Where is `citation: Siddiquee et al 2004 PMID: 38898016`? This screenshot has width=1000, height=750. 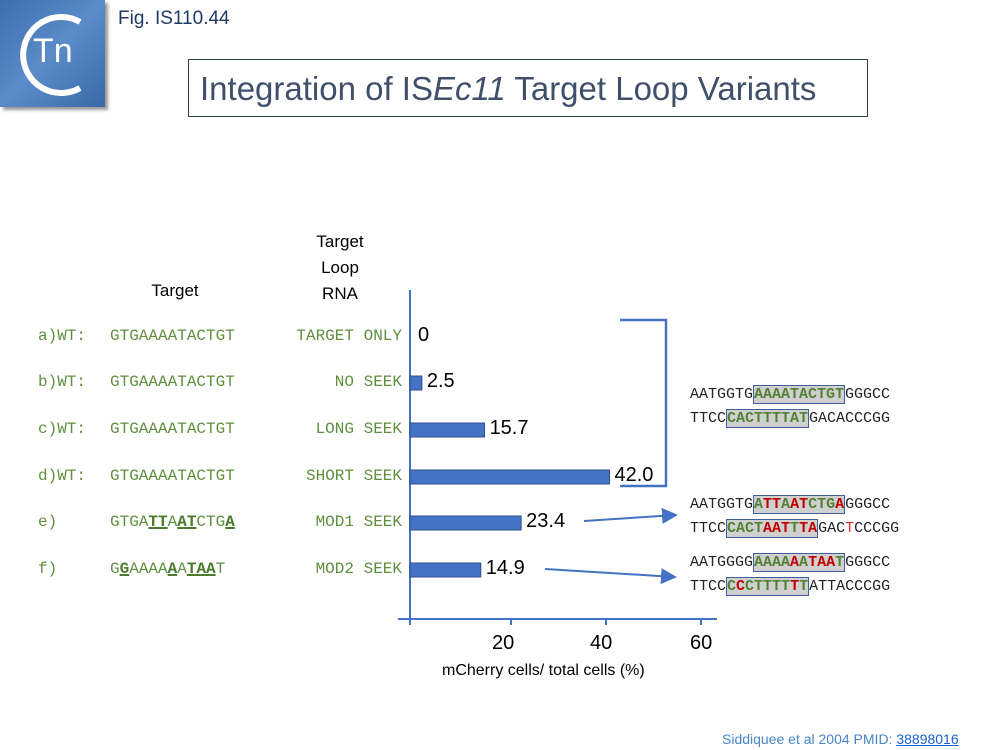
citation: Siddiquee et al 2004 PMID: 38898016 is located at coordinates (840, 739).